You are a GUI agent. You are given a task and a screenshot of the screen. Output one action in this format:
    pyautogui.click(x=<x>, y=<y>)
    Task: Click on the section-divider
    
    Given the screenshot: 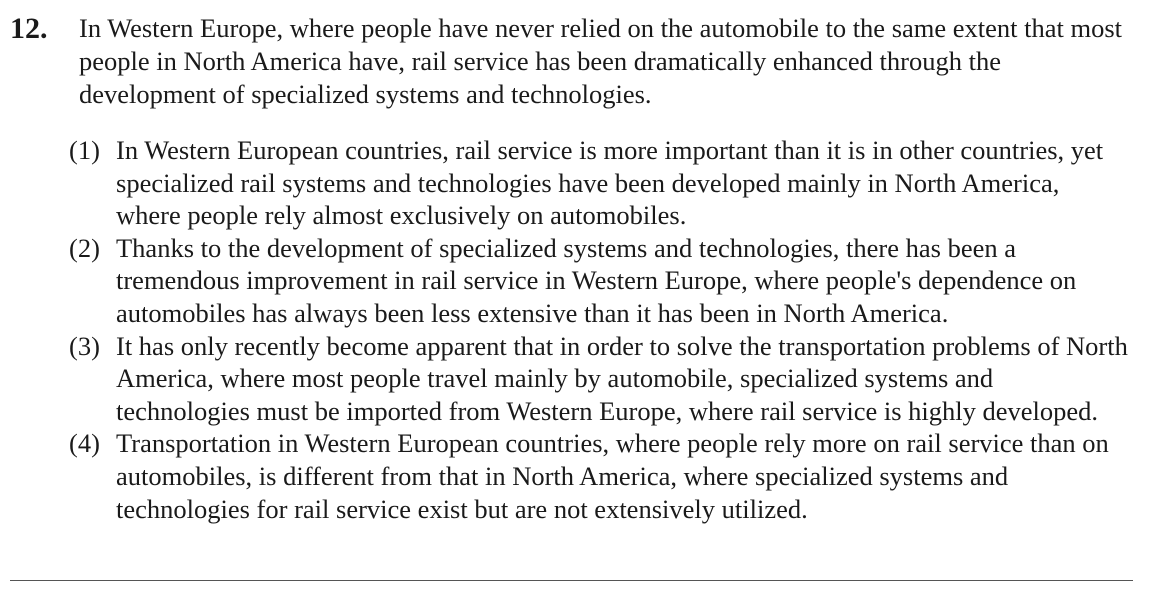 What is the action you would take?
    pyautogui.click(x=571, y=580)
    